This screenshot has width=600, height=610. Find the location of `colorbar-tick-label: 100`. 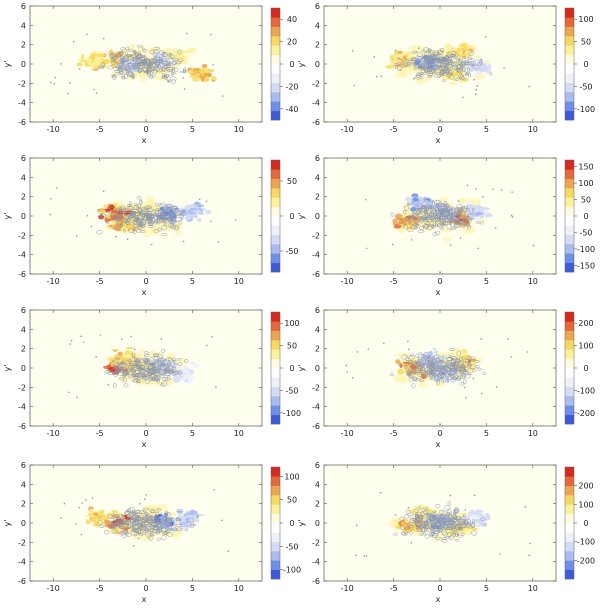

colorbar-tick-label: 100 is located at coordinates (585, 19).